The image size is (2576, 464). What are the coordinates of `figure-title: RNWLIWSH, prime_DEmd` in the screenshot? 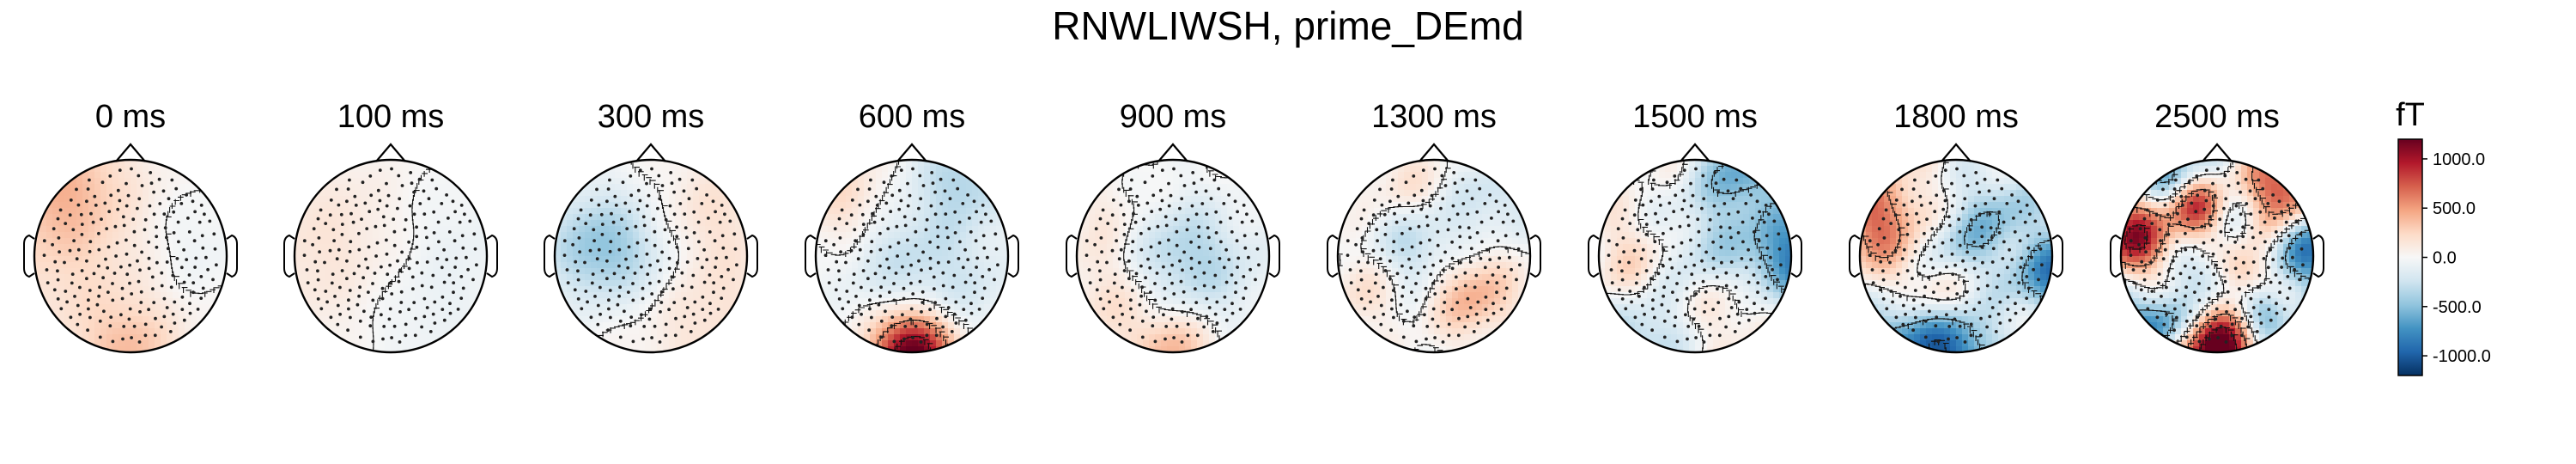 It's located at (1288, 25).